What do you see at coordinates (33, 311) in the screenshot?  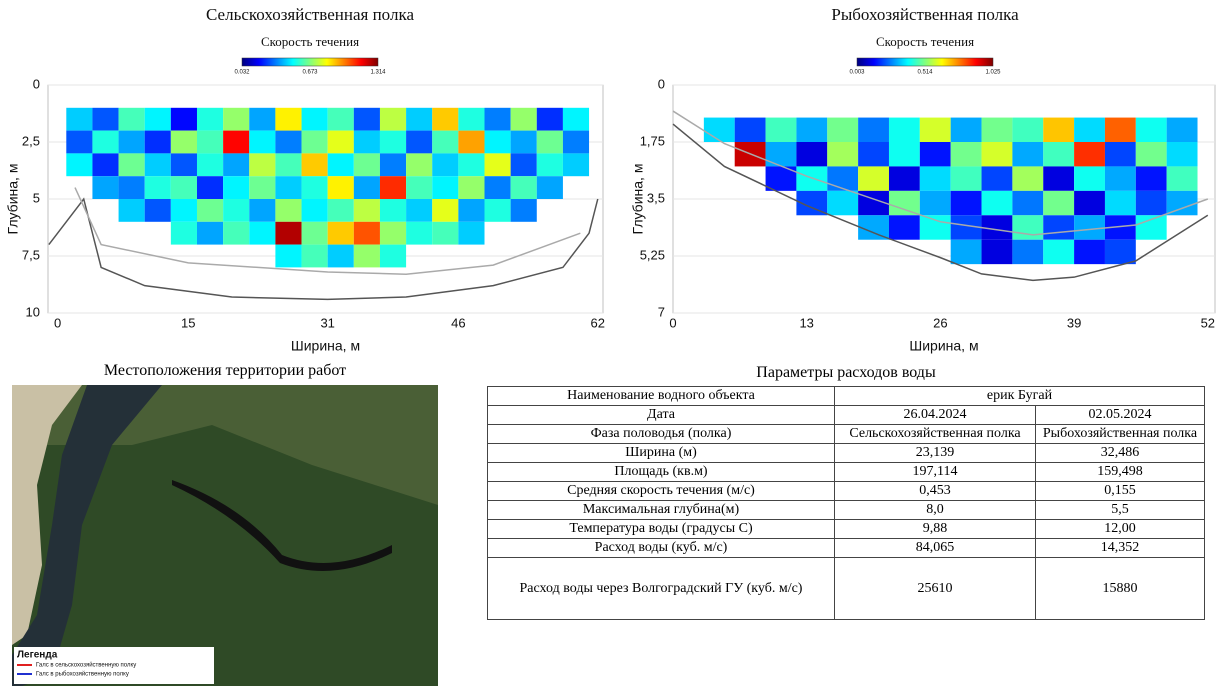 I see `y-tick-label: 10` at bounding box center [33, 311].